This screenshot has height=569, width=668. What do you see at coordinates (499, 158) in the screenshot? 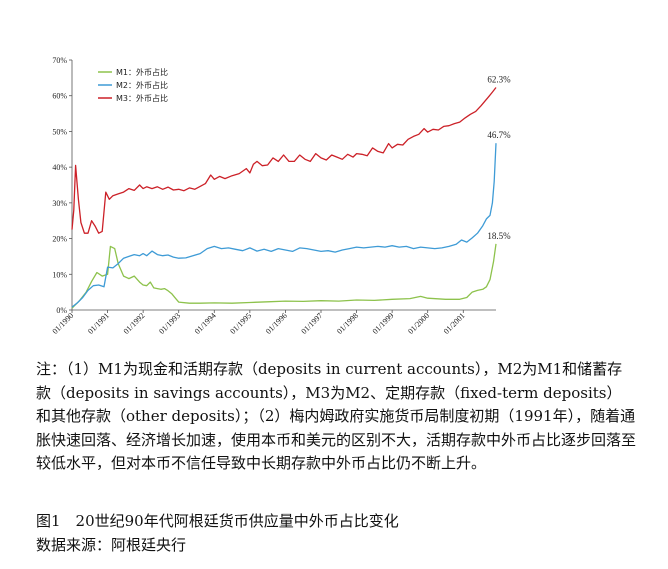
I see `end-value-labels: 62.3% 46.7% 18.5%` at bounding box center [499, 158].